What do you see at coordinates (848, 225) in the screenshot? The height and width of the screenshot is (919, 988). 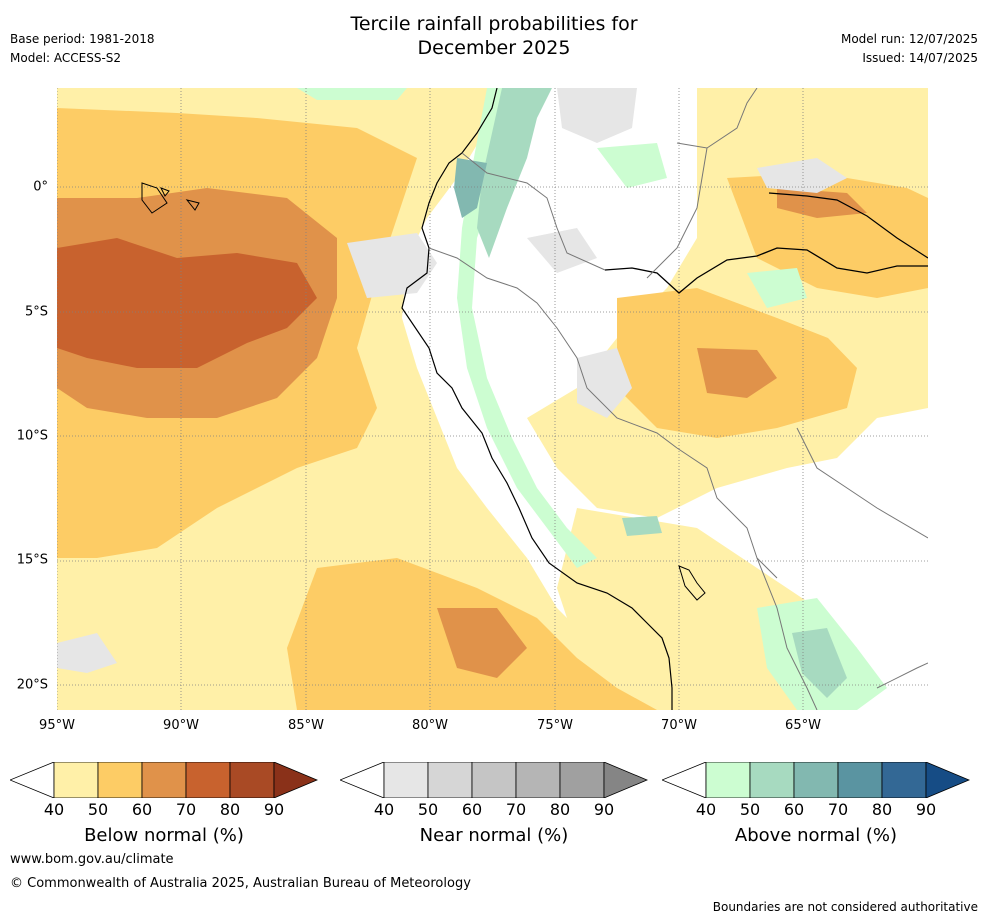 I see `amazon-tributary` at bounding box center [848, 225].